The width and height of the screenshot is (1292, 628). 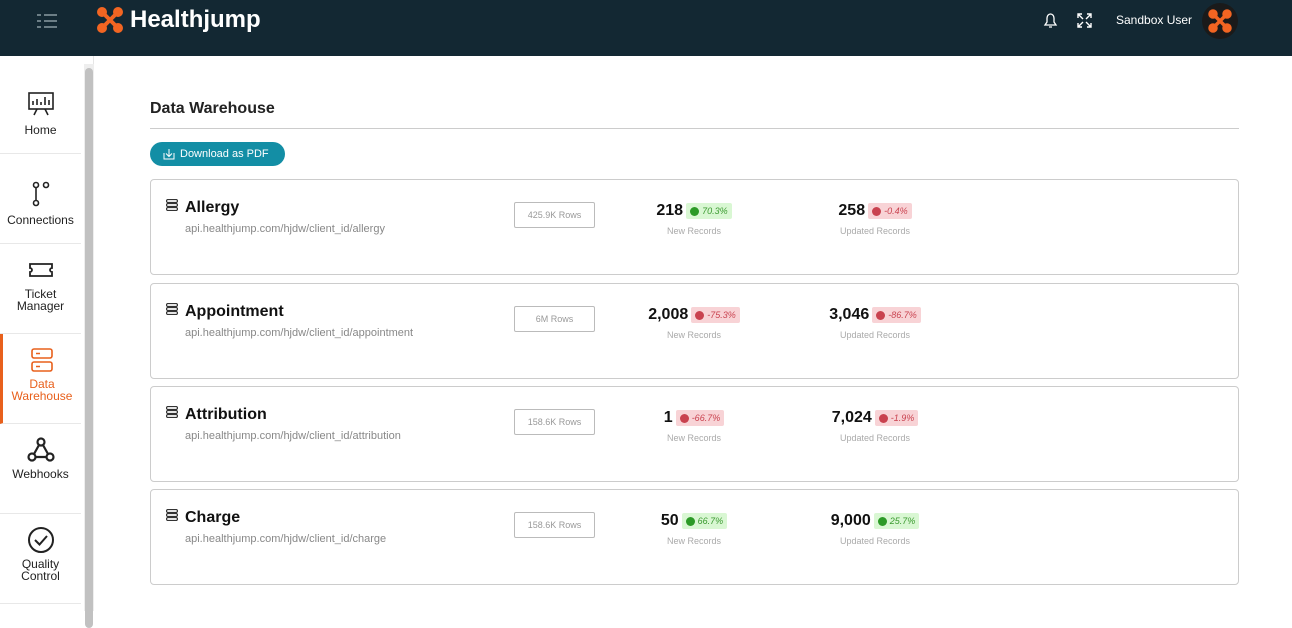 What do you see at coordinates (234, 311) in the screenshot?
I see `table-name: Appointment` at bounding box center [234, 311].